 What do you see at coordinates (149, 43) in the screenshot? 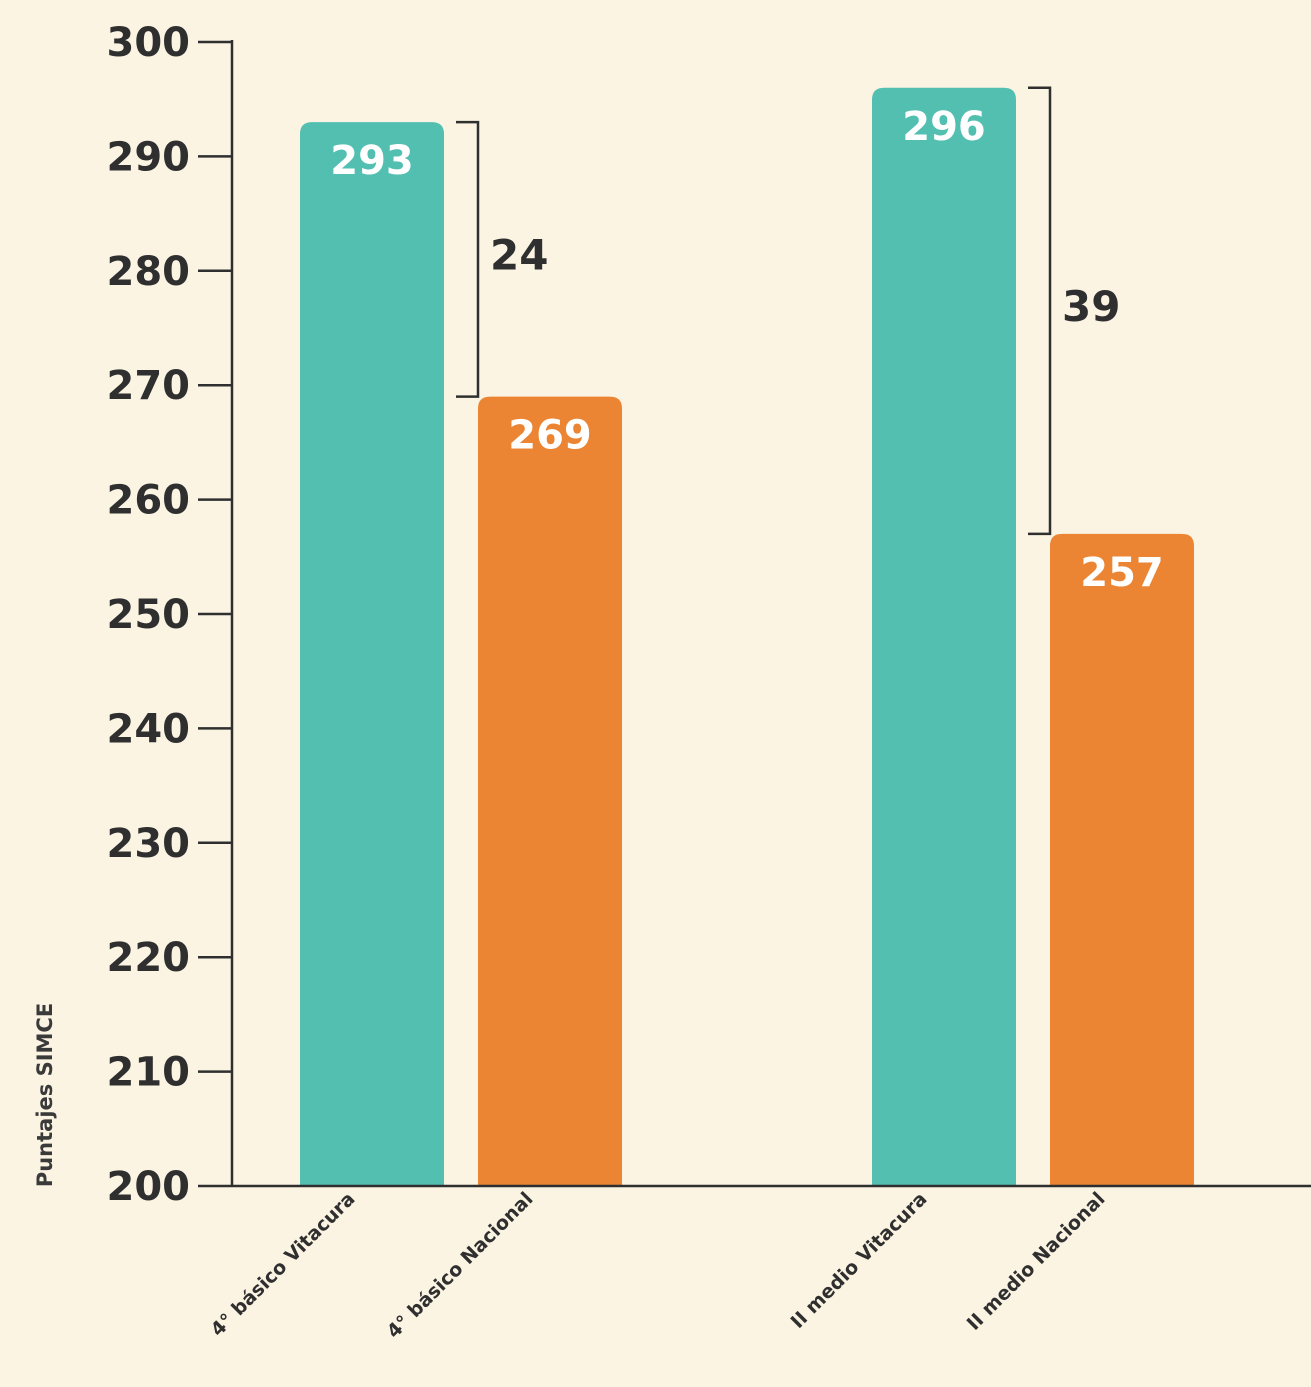
I see `y-tick-label: 300` at bounding box center [149, 43].